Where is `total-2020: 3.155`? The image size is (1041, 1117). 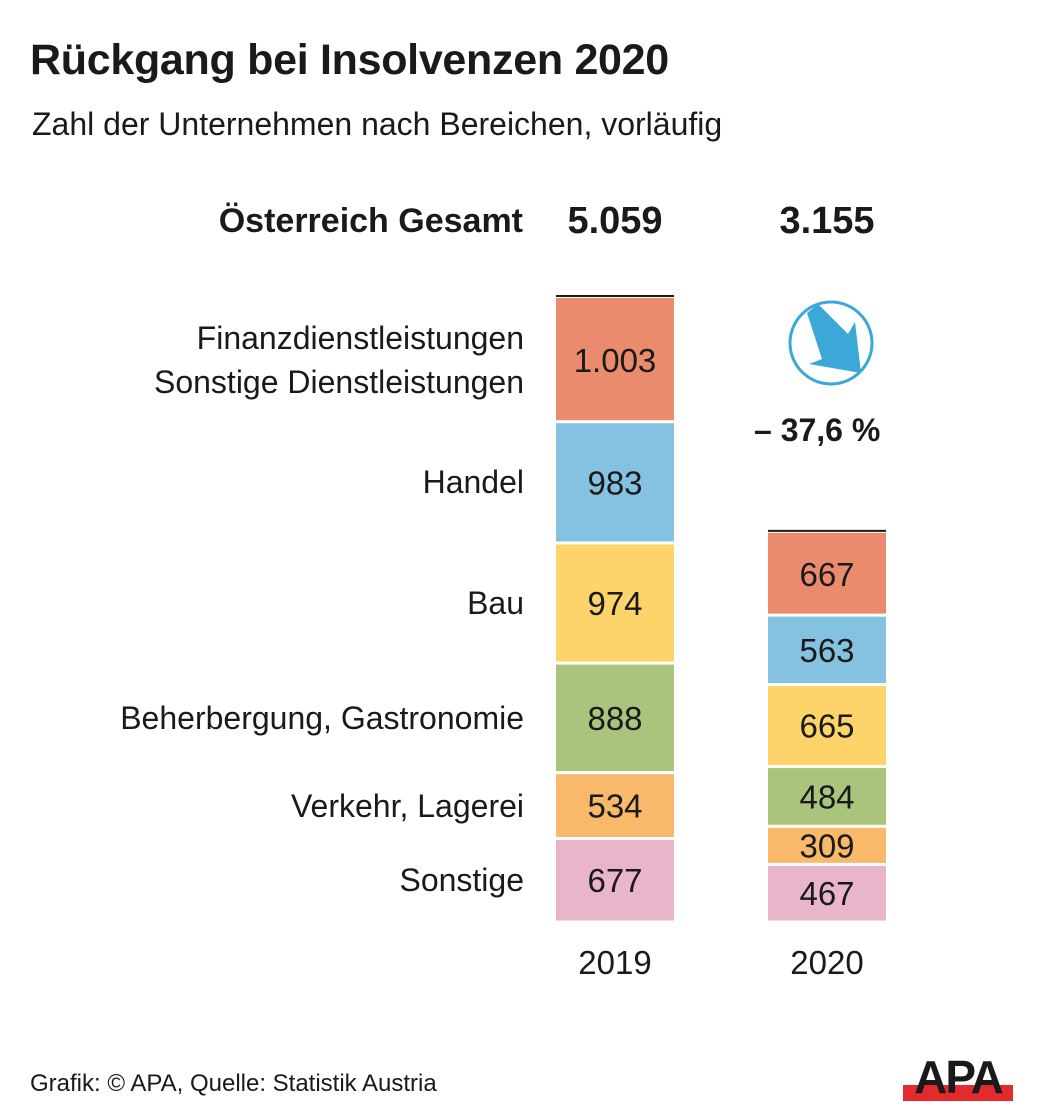 total-2020: 3.155 is located at coordinates (827, 221).